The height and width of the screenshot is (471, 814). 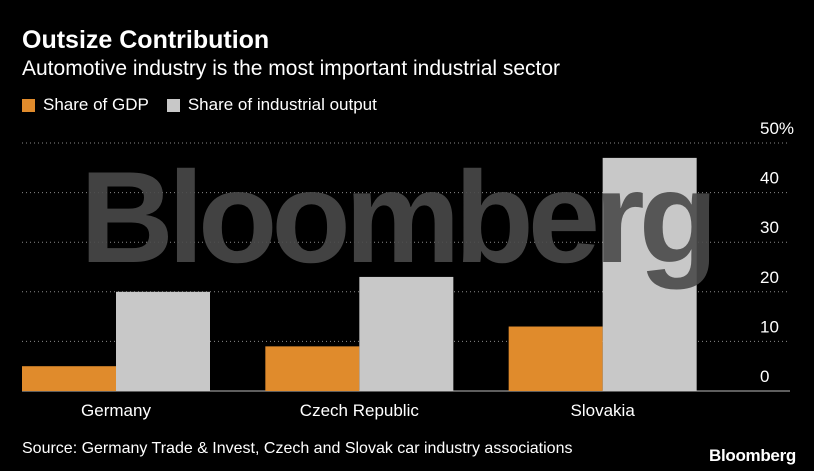 I want to click on chart-title: Outsize Contribution, so click(x=146, y=40).